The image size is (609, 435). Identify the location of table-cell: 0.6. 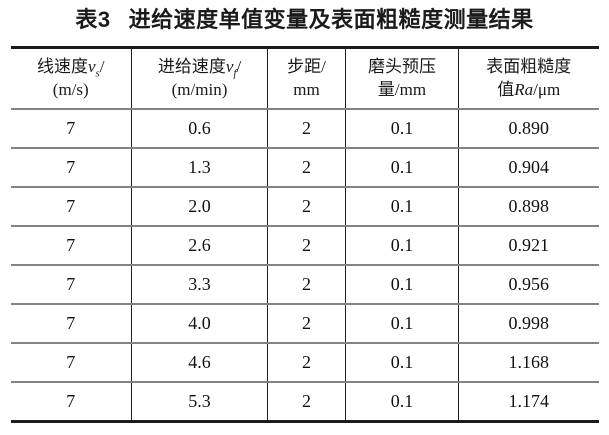
(199, 128).